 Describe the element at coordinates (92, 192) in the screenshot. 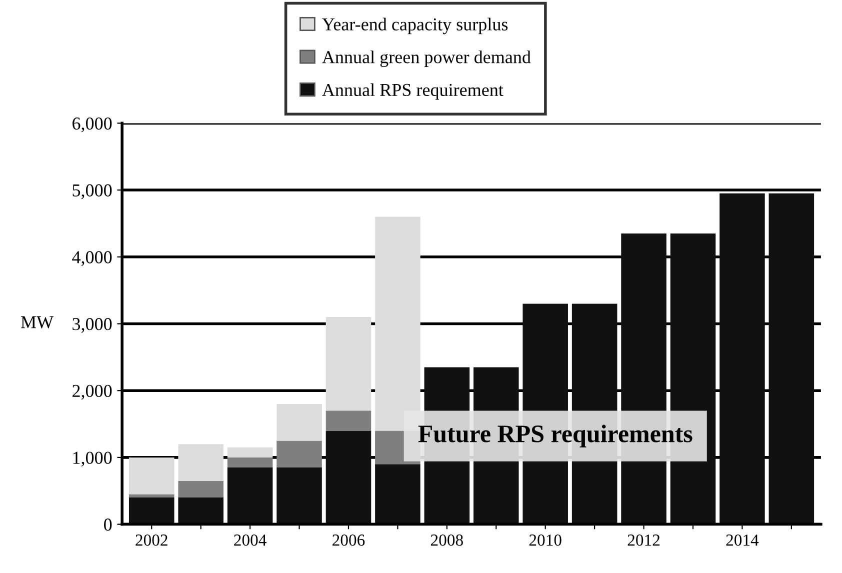

I see `y-tick-label: 5,000` at that location.